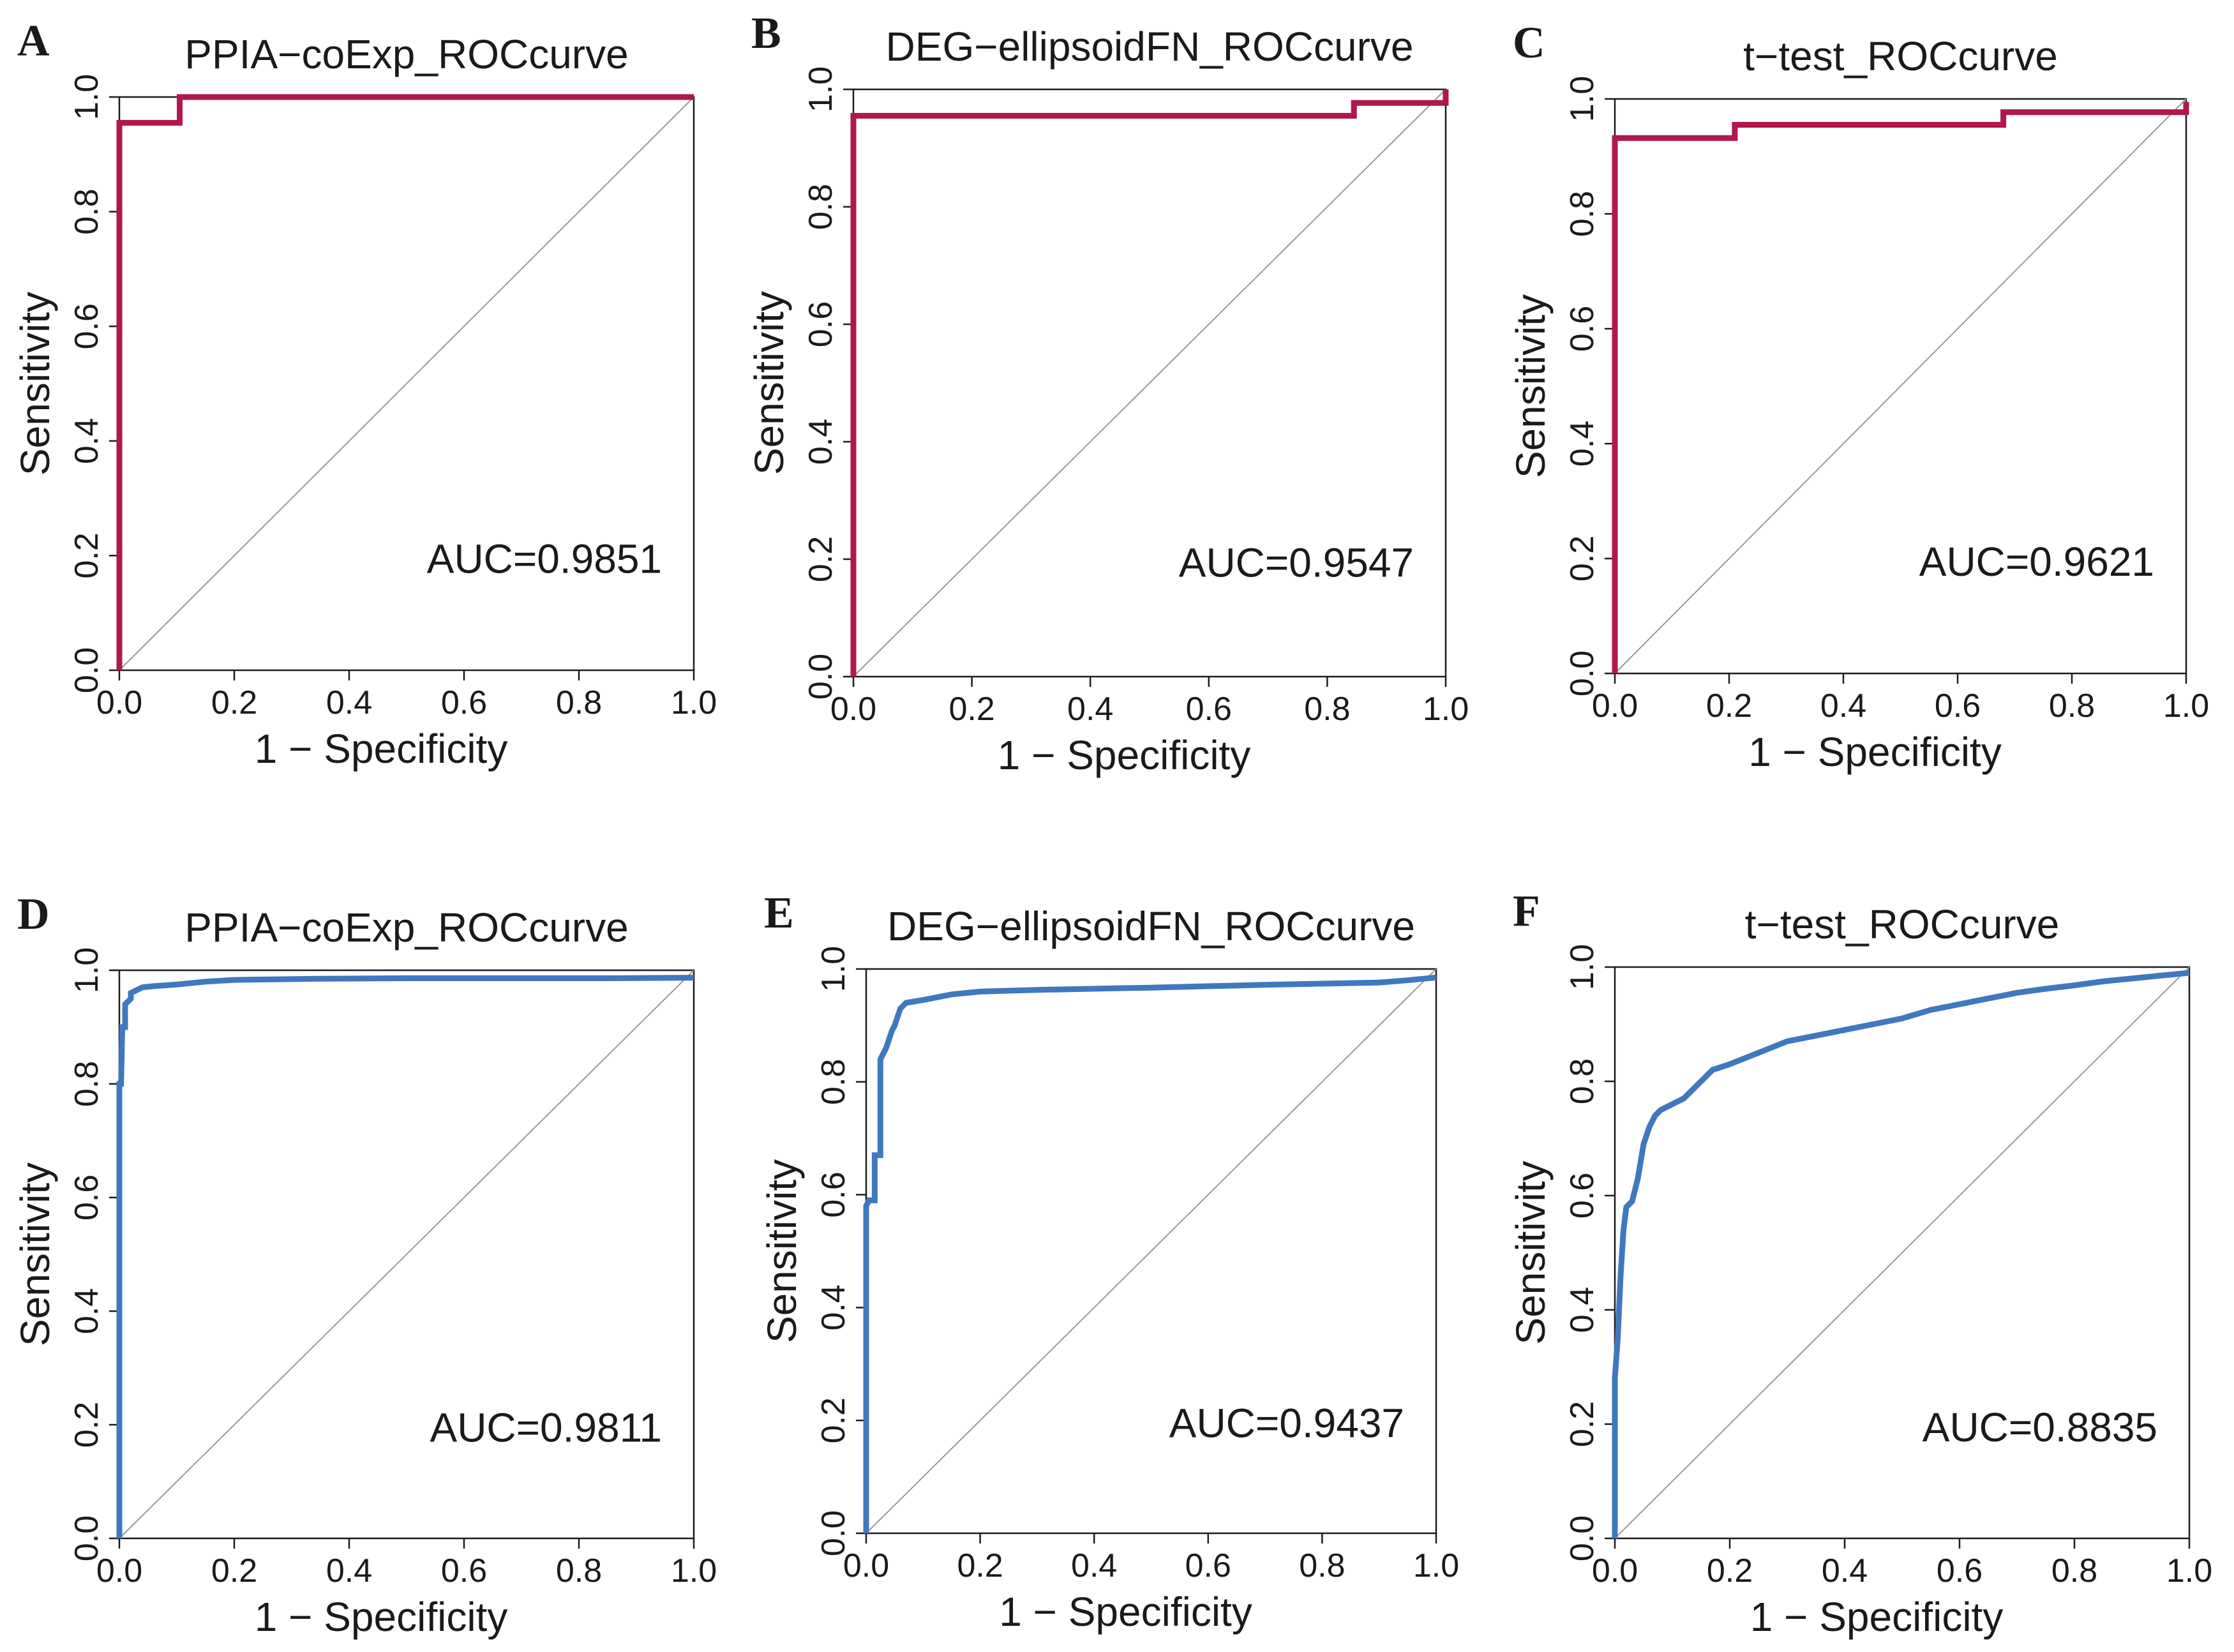 This screenshot has height=1652, width=2234. What do you see at coordinates (546, 1428) in the screenshot?
I see `auc-label: AUC=0.9811` at bounding box center [546, 1428].